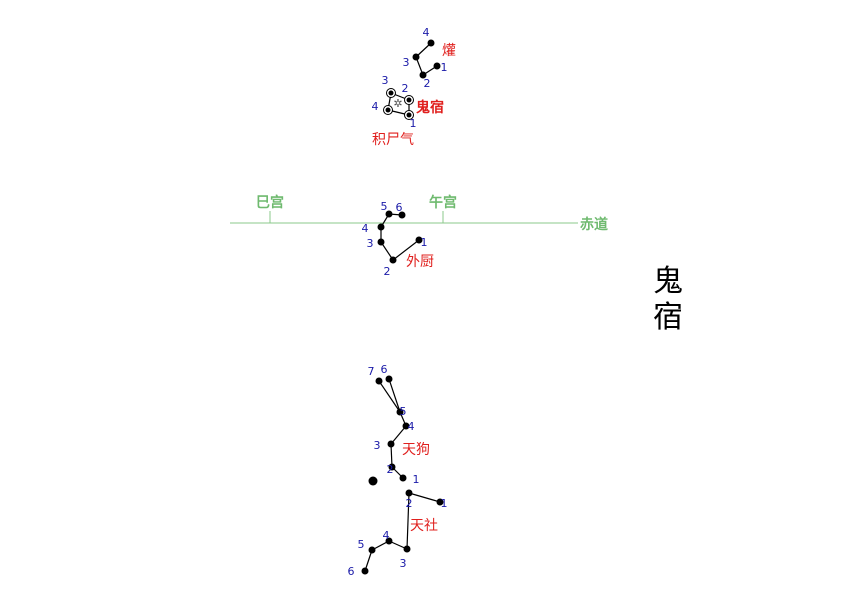 The image size is (850, 600). What do you see at coordinates (393, 140) in the screenshot?
I see `constellation-name: 积尸气` at bounding box center [393, 140].